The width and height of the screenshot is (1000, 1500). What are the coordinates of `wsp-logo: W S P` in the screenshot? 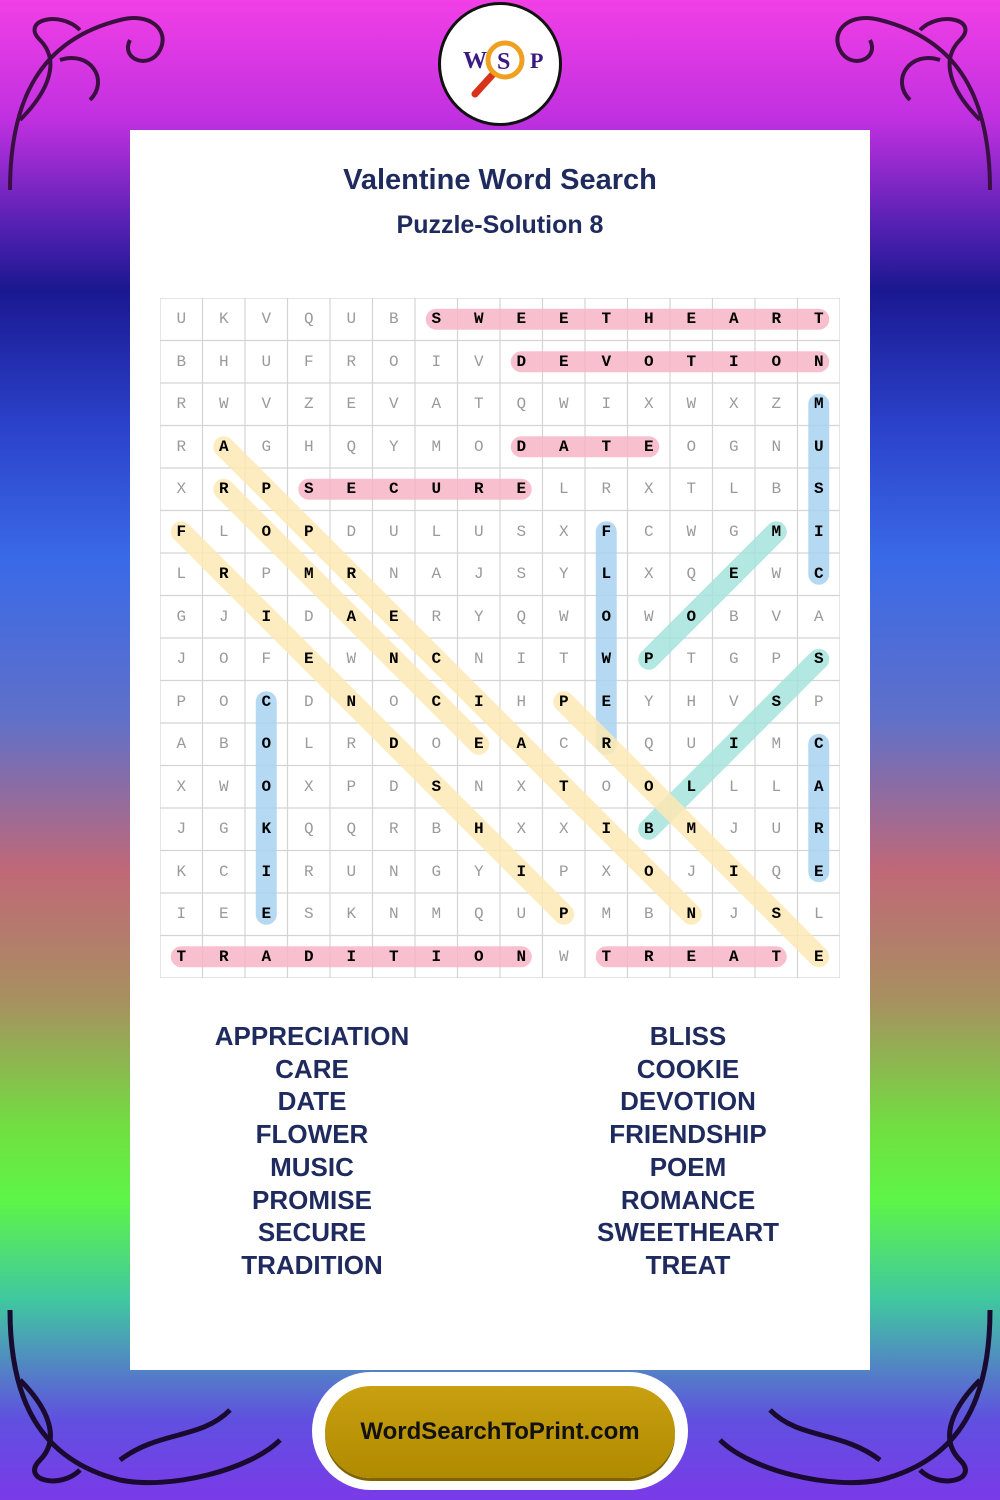 It's located at (500, 64).